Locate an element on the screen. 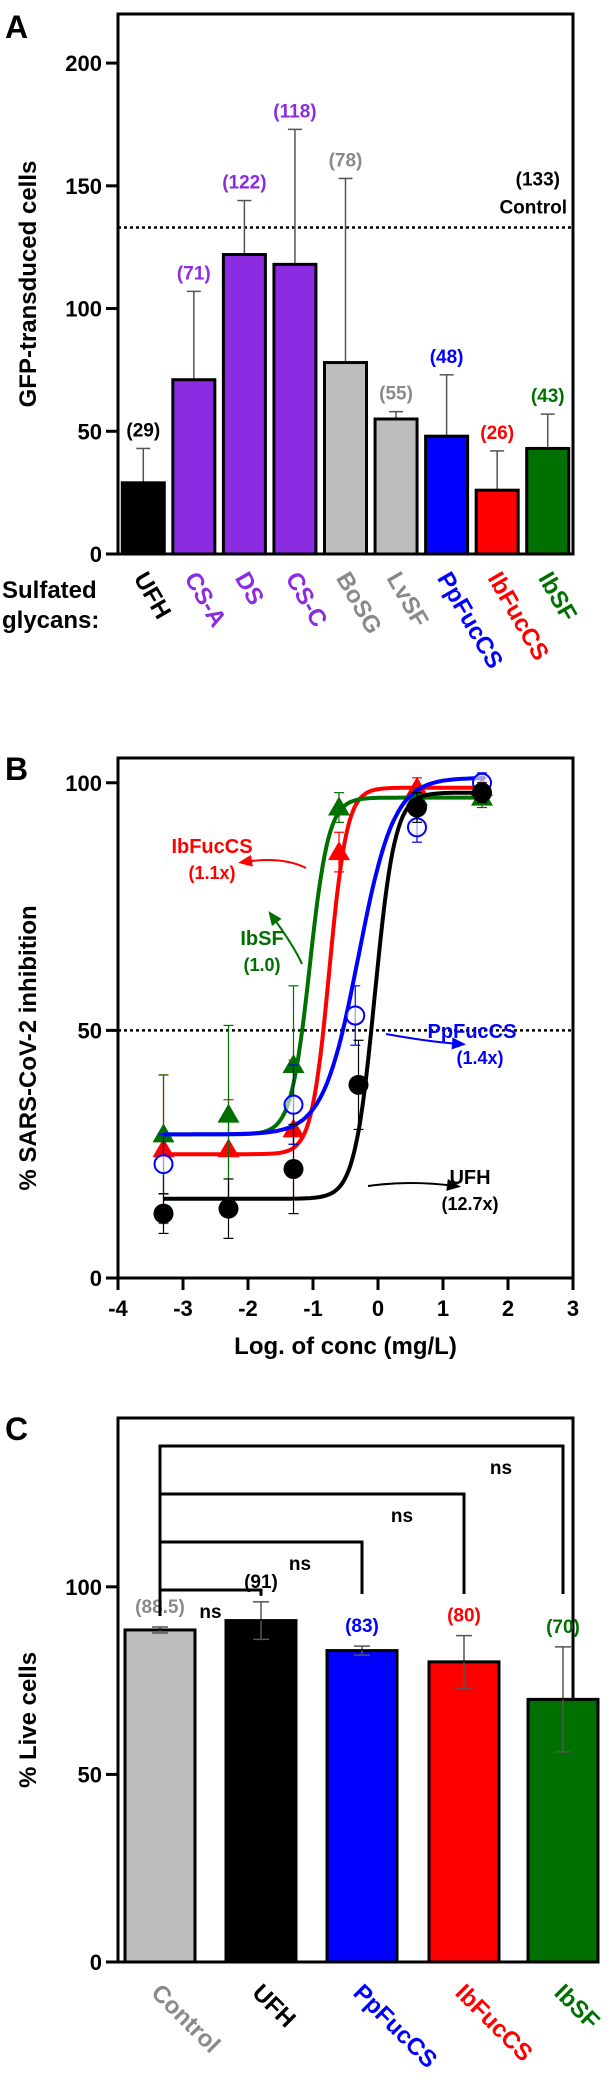  bar-value-label: (122) is located at coordinates (244, 183).